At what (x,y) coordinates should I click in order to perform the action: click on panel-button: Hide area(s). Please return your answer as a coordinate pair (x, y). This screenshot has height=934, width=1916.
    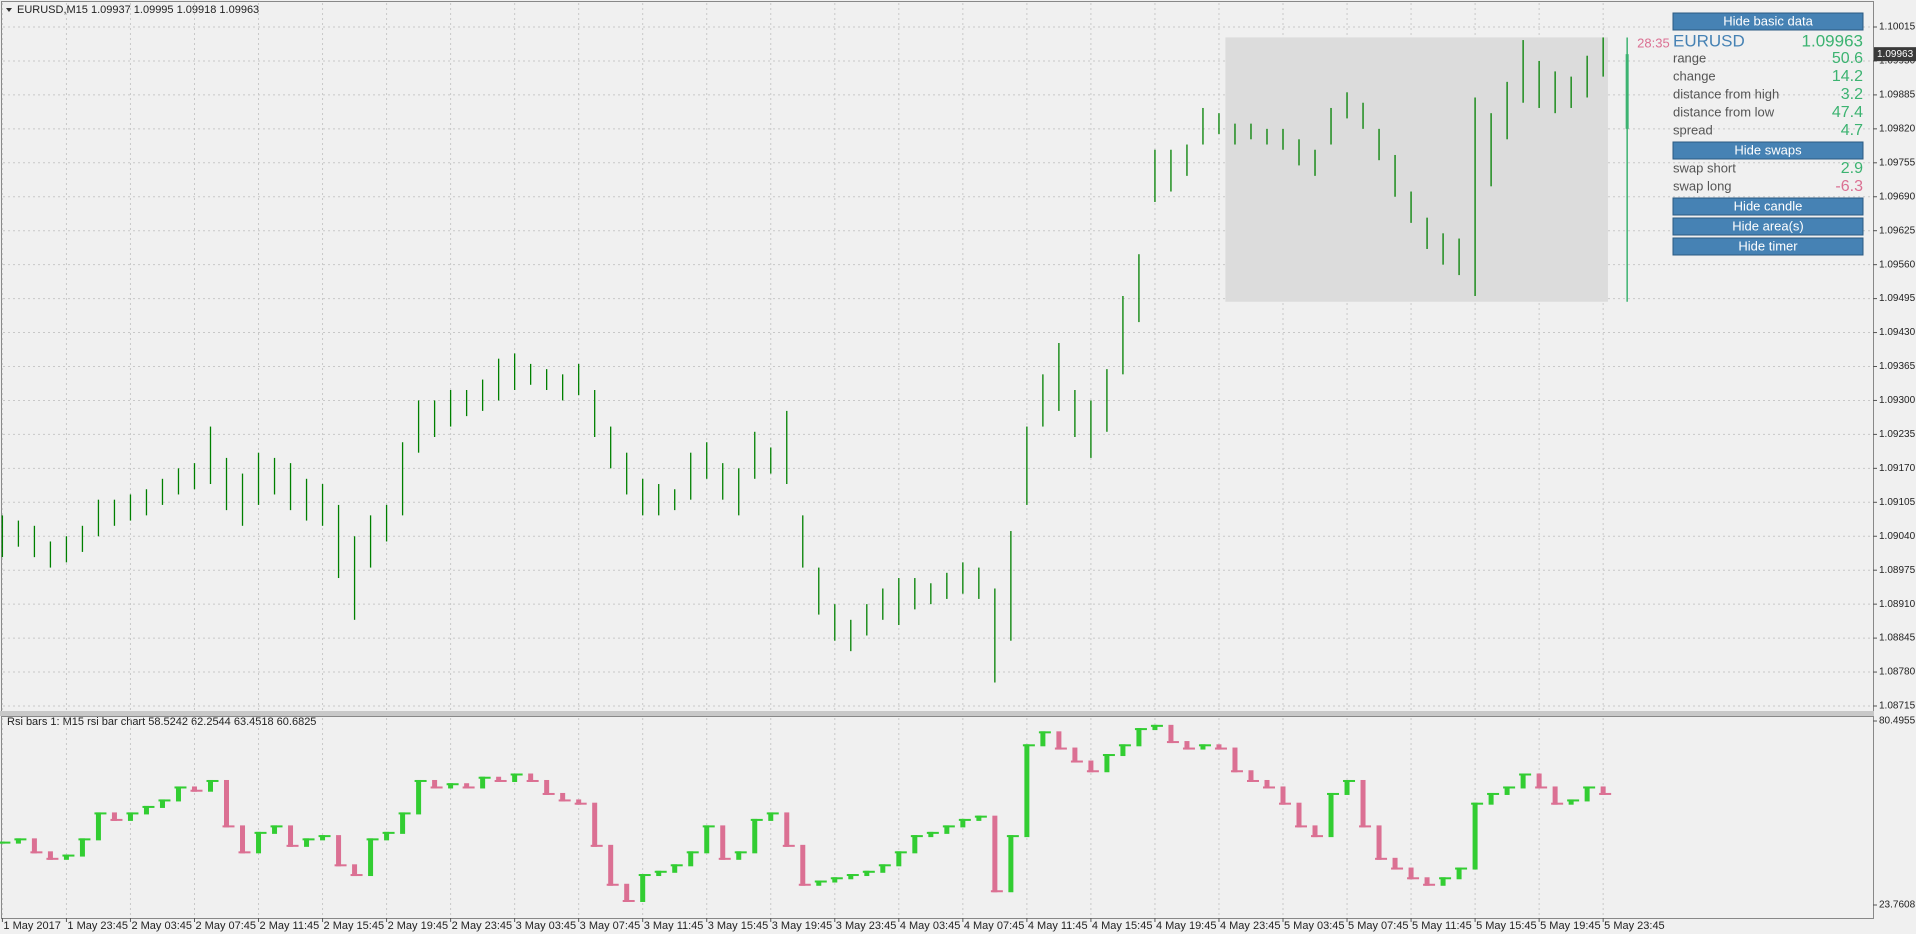
    Looking at the image, I should click on (1768, 226).